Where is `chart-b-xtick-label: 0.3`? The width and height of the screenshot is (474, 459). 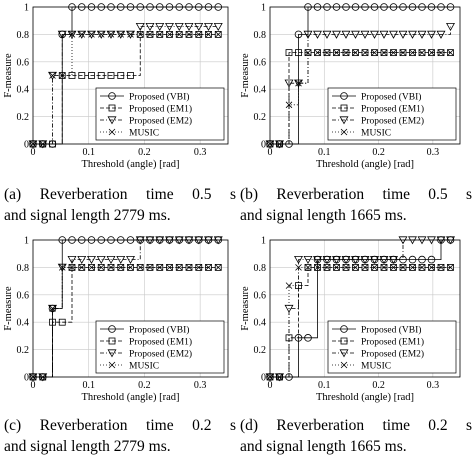 chart-b-xtick-label: 0.3 is located at coordinates (433, 152).